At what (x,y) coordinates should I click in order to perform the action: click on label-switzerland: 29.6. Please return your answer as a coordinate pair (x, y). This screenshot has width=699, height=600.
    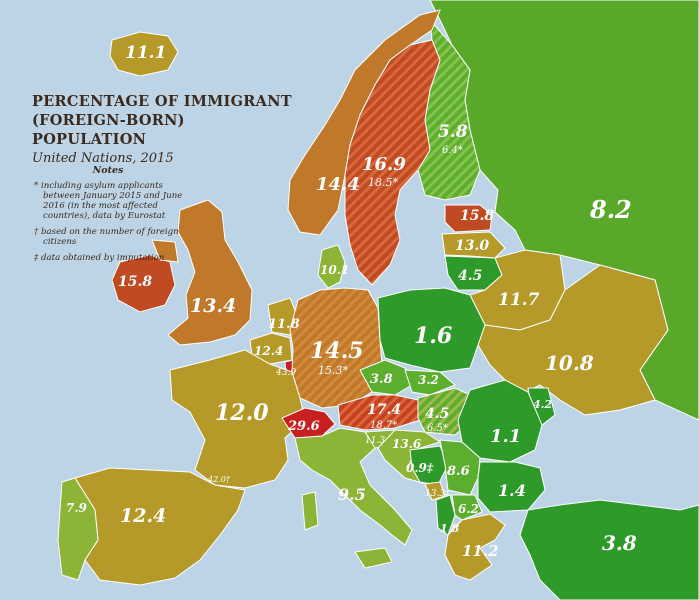
    Looking at the image, I should click on (303, 426).